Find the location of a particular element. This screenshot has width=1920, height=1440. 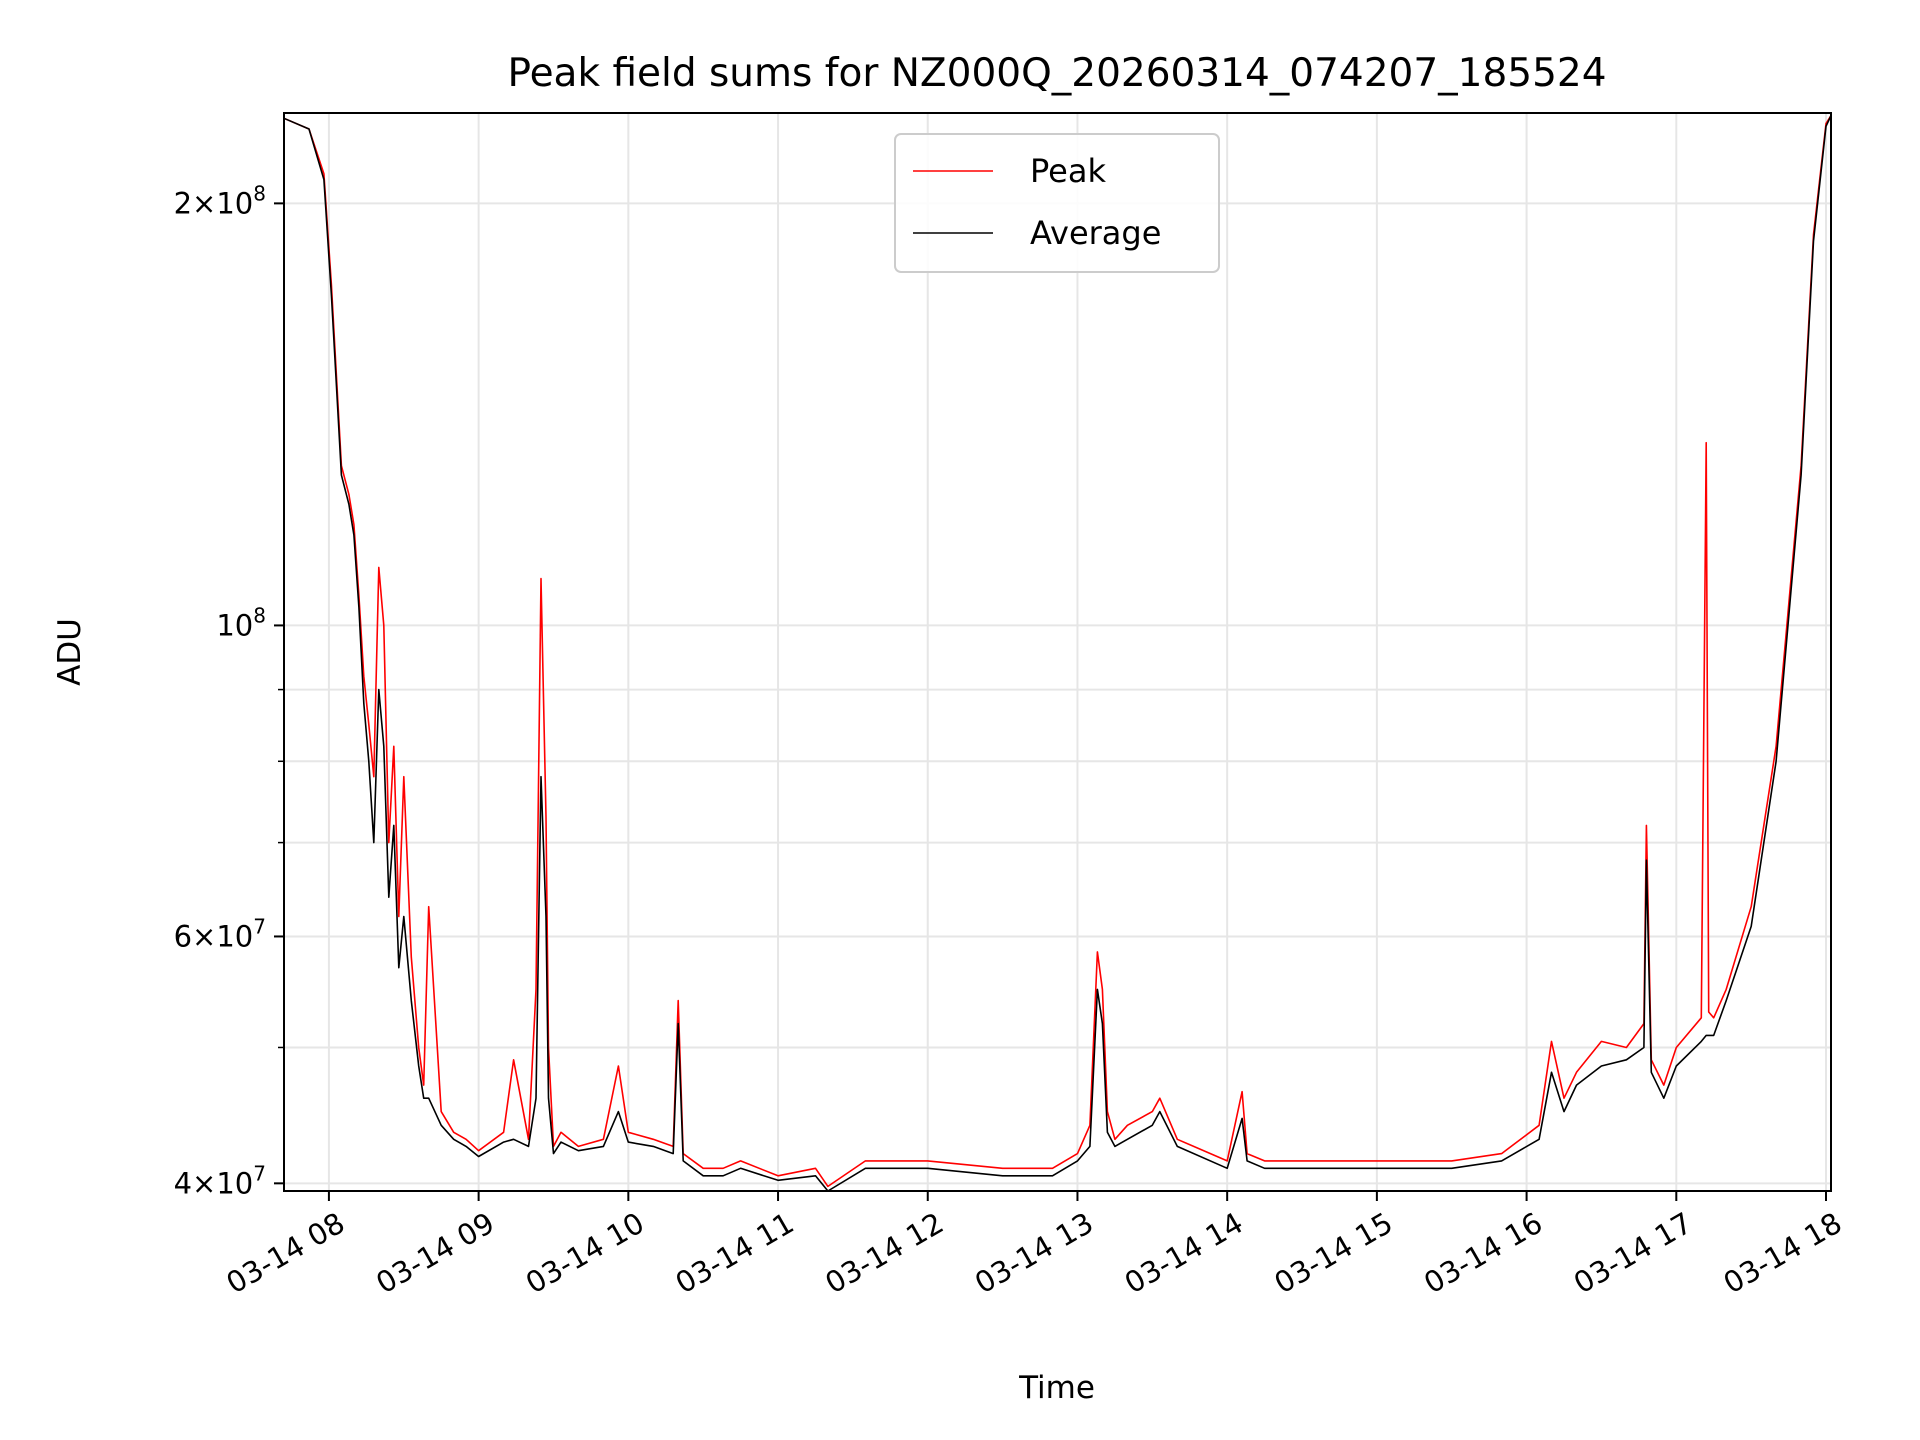

legend: Peak Average is located at coordinates (1057, 203).